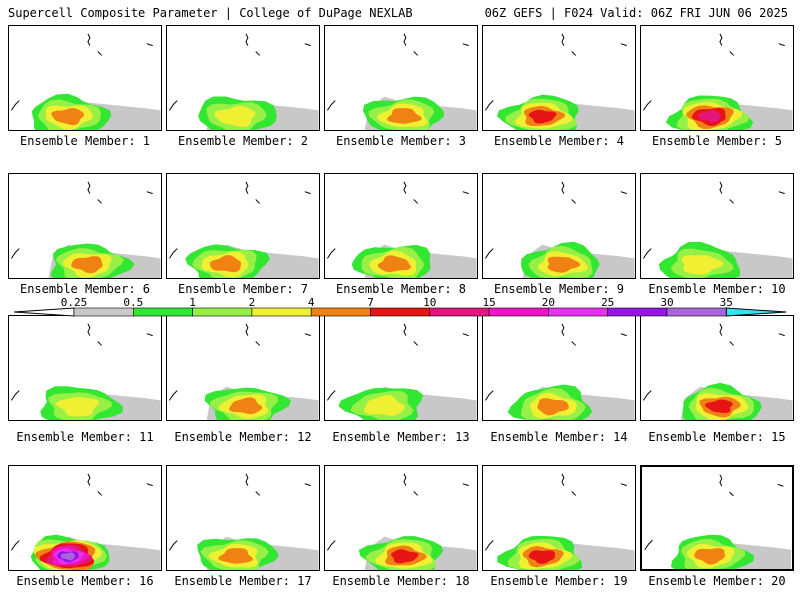 The image size is (800, 600). I want to click on member-label-13: Ensemble Member: 13, so click(401, 437).